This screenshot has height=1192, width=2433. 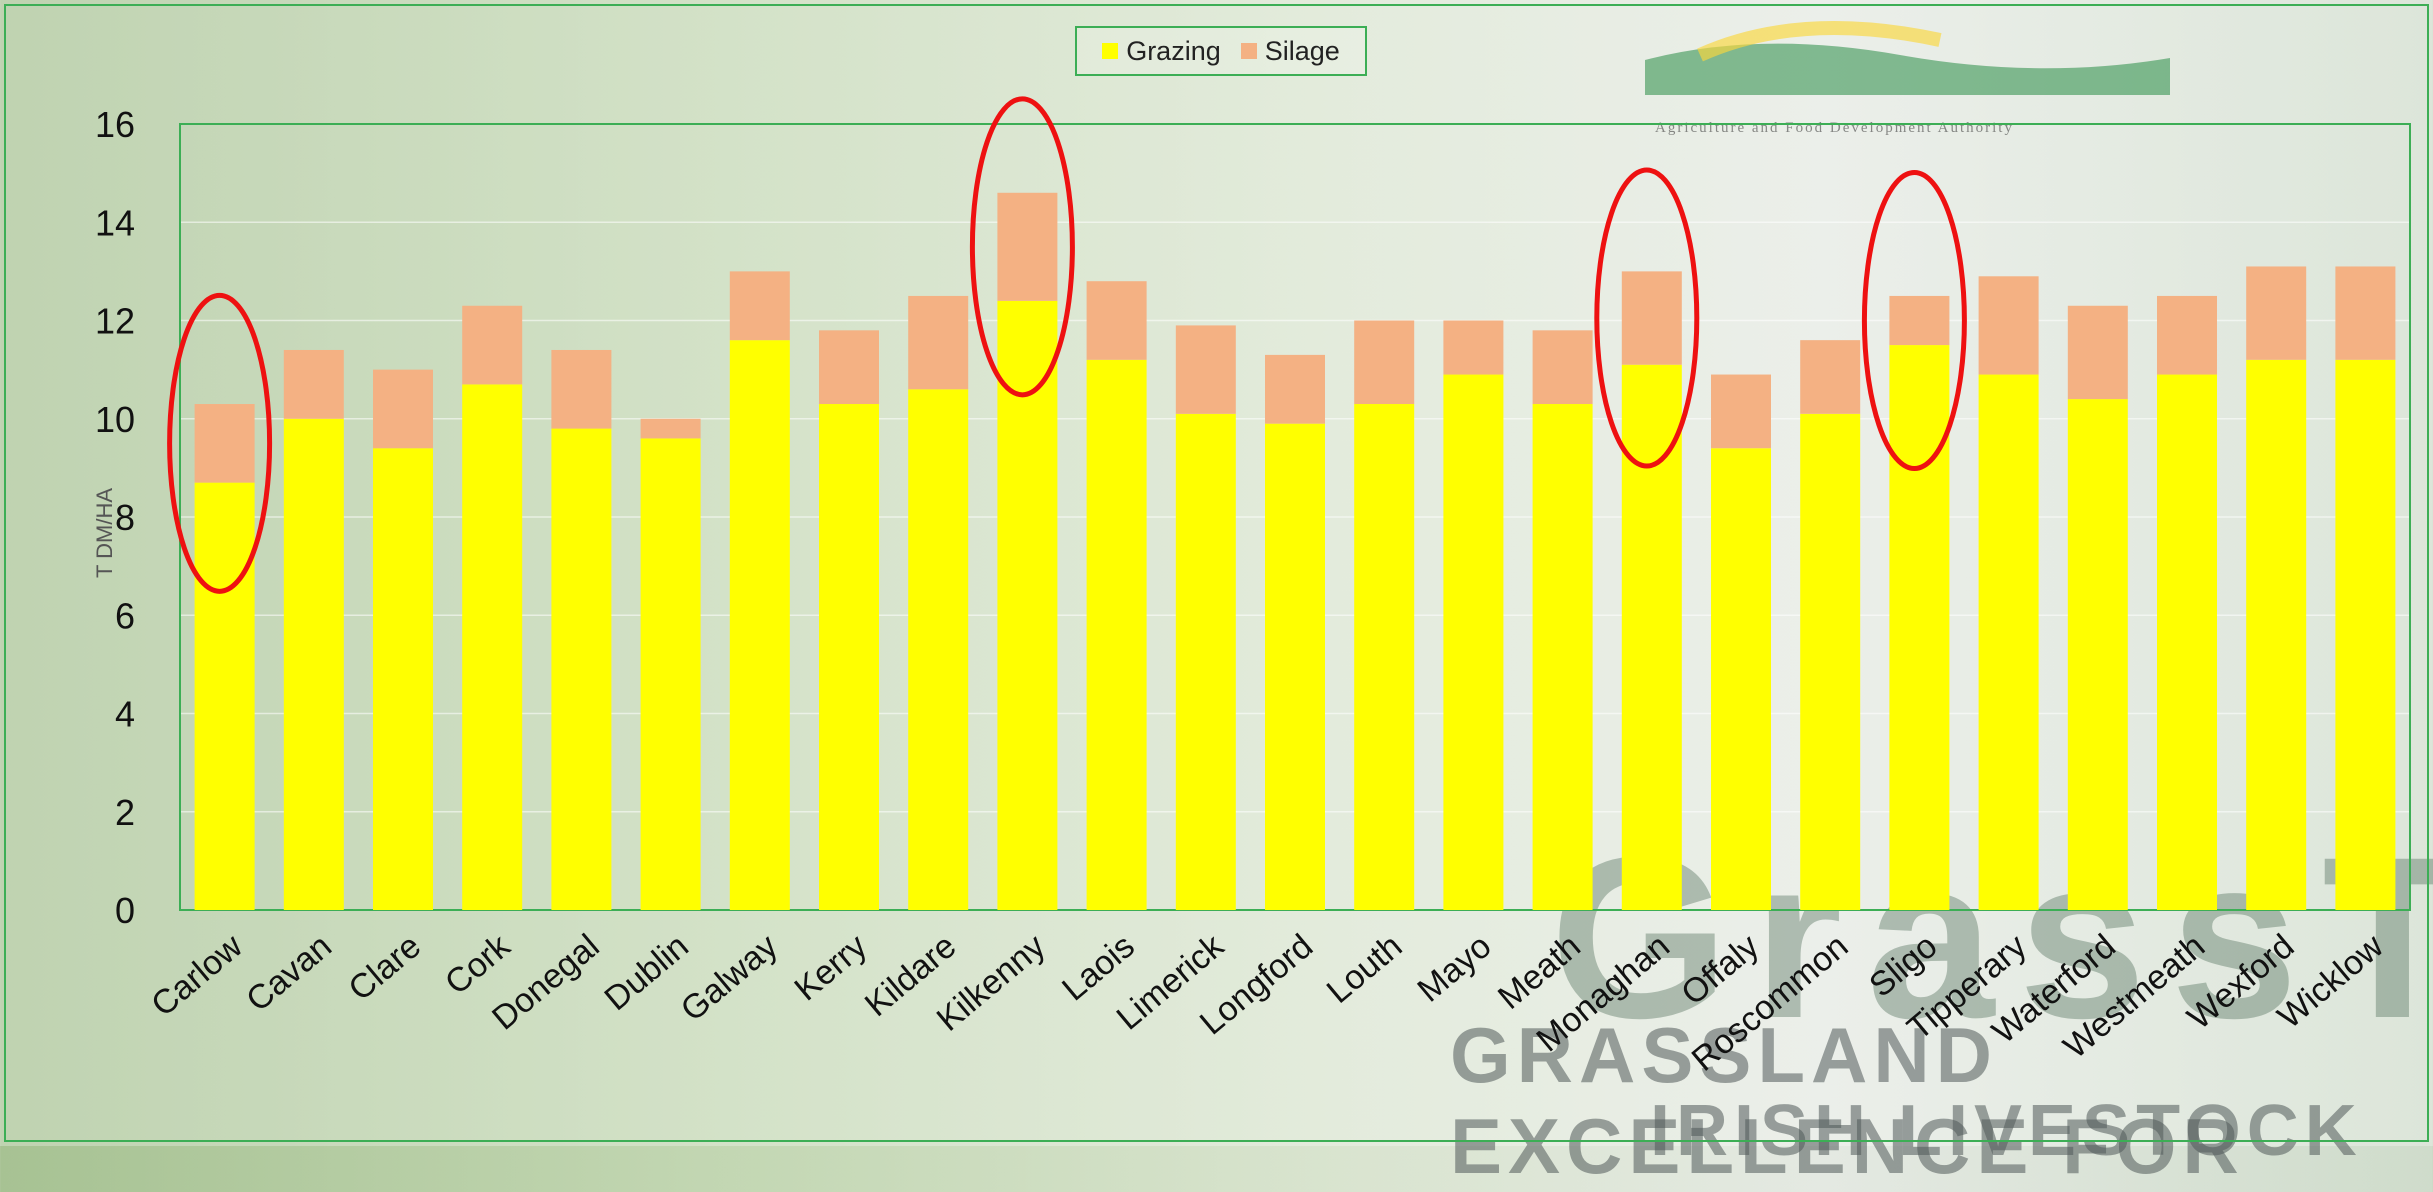 I want to click on bar-silage-cavan, so click(x=313, y=384).